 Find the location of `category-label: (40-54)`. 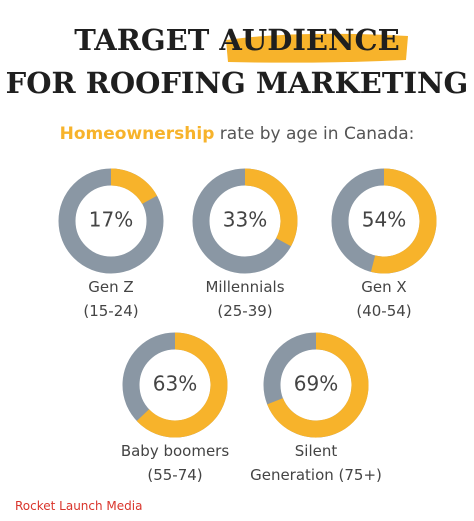

category-label: (40-54) is located at coordinates (383, 311).